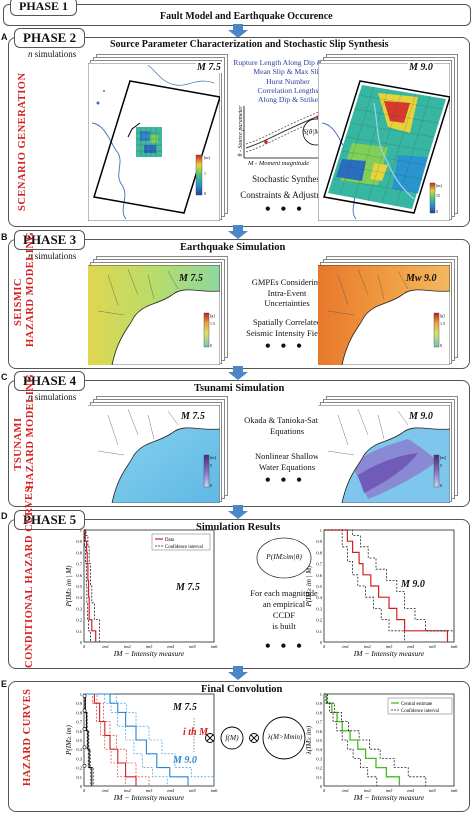 The height and width of the screenshot is (813, 474). I want to click on phase5-right-ytick: 0.5, so click(319, 586).